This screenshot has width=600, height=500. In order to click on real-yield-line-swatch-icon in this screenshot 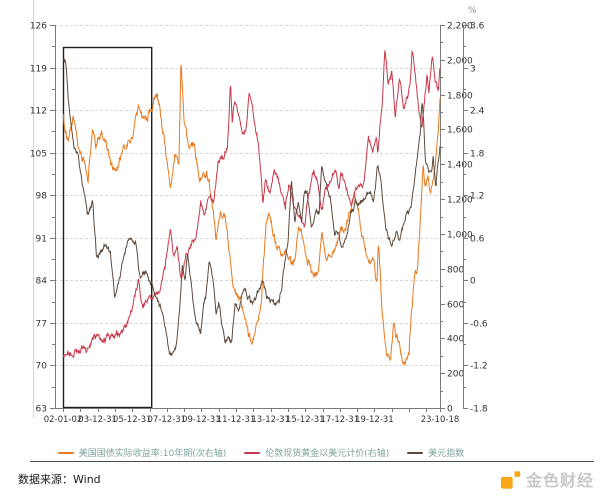, I will do `click(65, 452)`.